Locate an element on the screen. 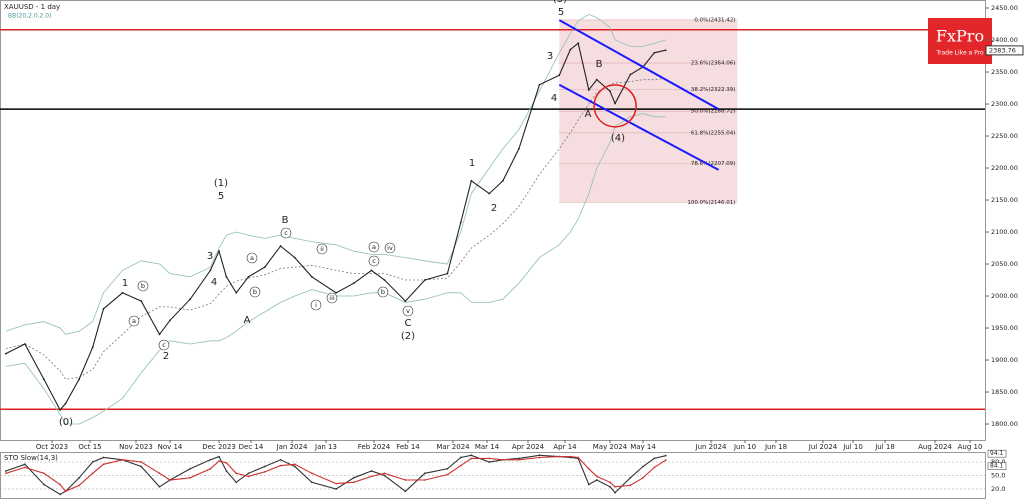 The height and width of the screenshot is (501, 1024). x-tick-label: May 14 is located at coordinates (643, 447).